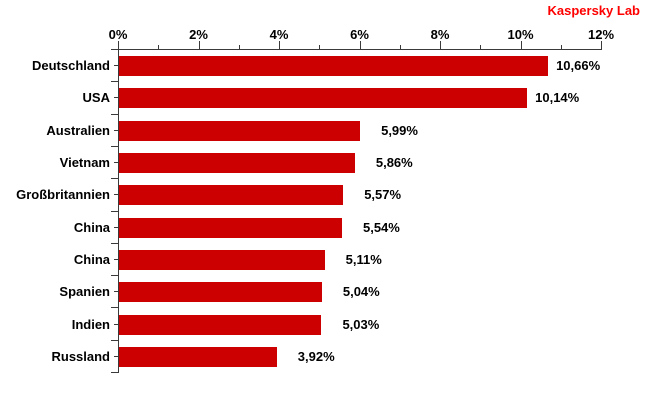 The width and height of the screenshot is (650, 400). I want to click on category-label: Russland, so click(80, 356).